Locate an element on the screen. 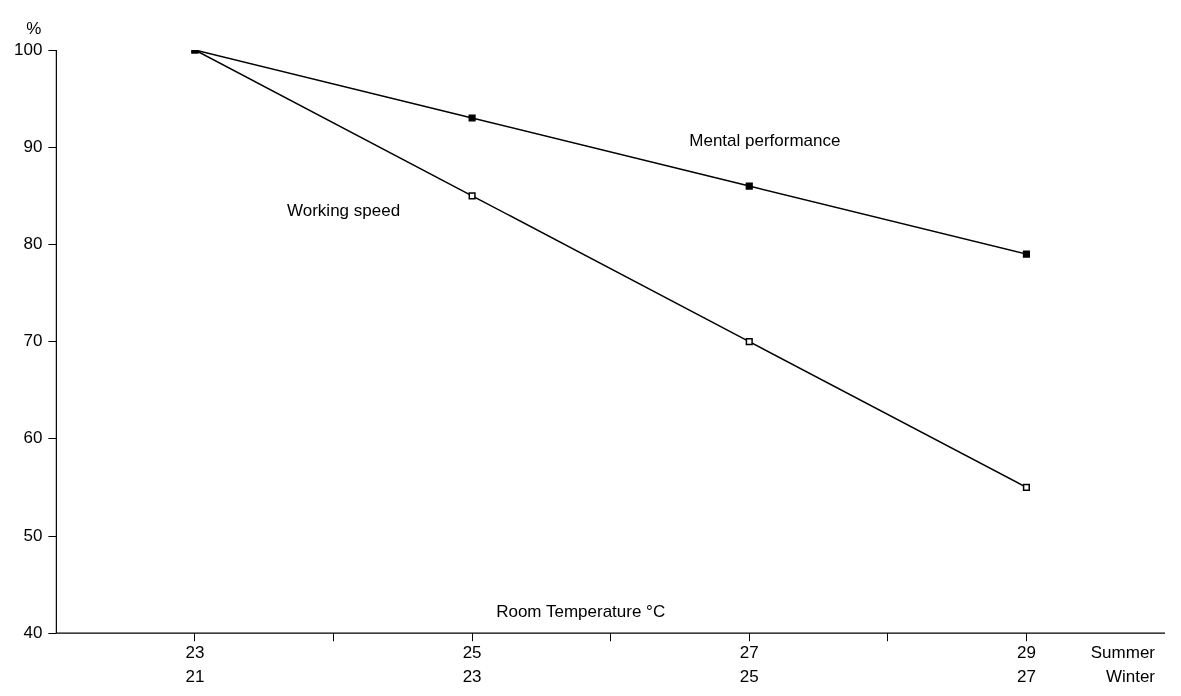 The width and height of the screenshot is (1181, 696). x-tick-label: 23 is located at coordinates (195, 653).